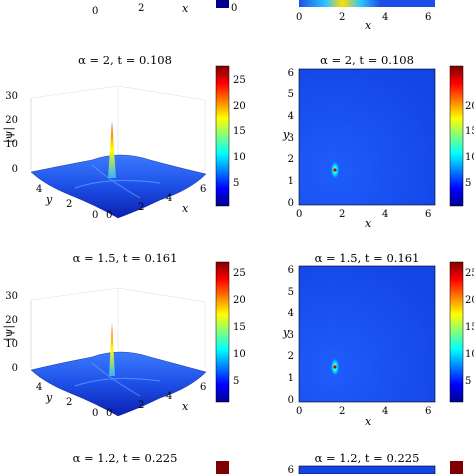  Describe the element at coordinates (112, 349) in the screenshot. I see `surface-peak` at that location.